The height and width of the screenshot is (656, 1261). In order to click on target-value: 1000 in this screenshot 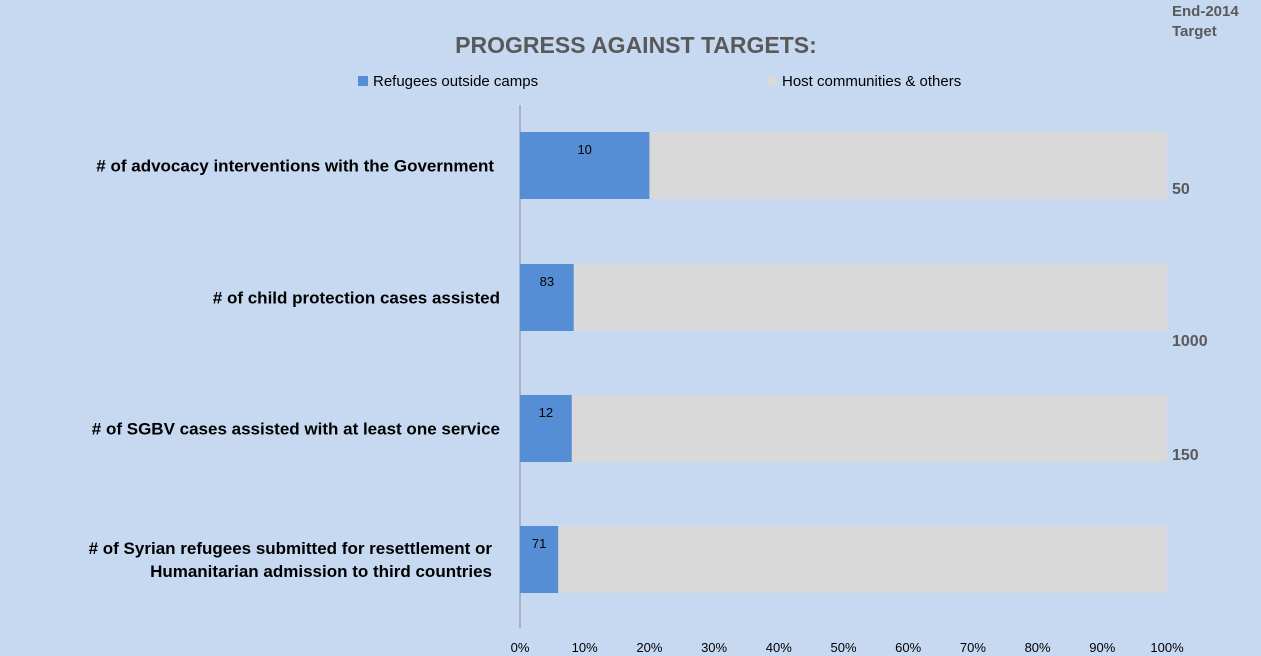, I will do `click(1190, 341)`.